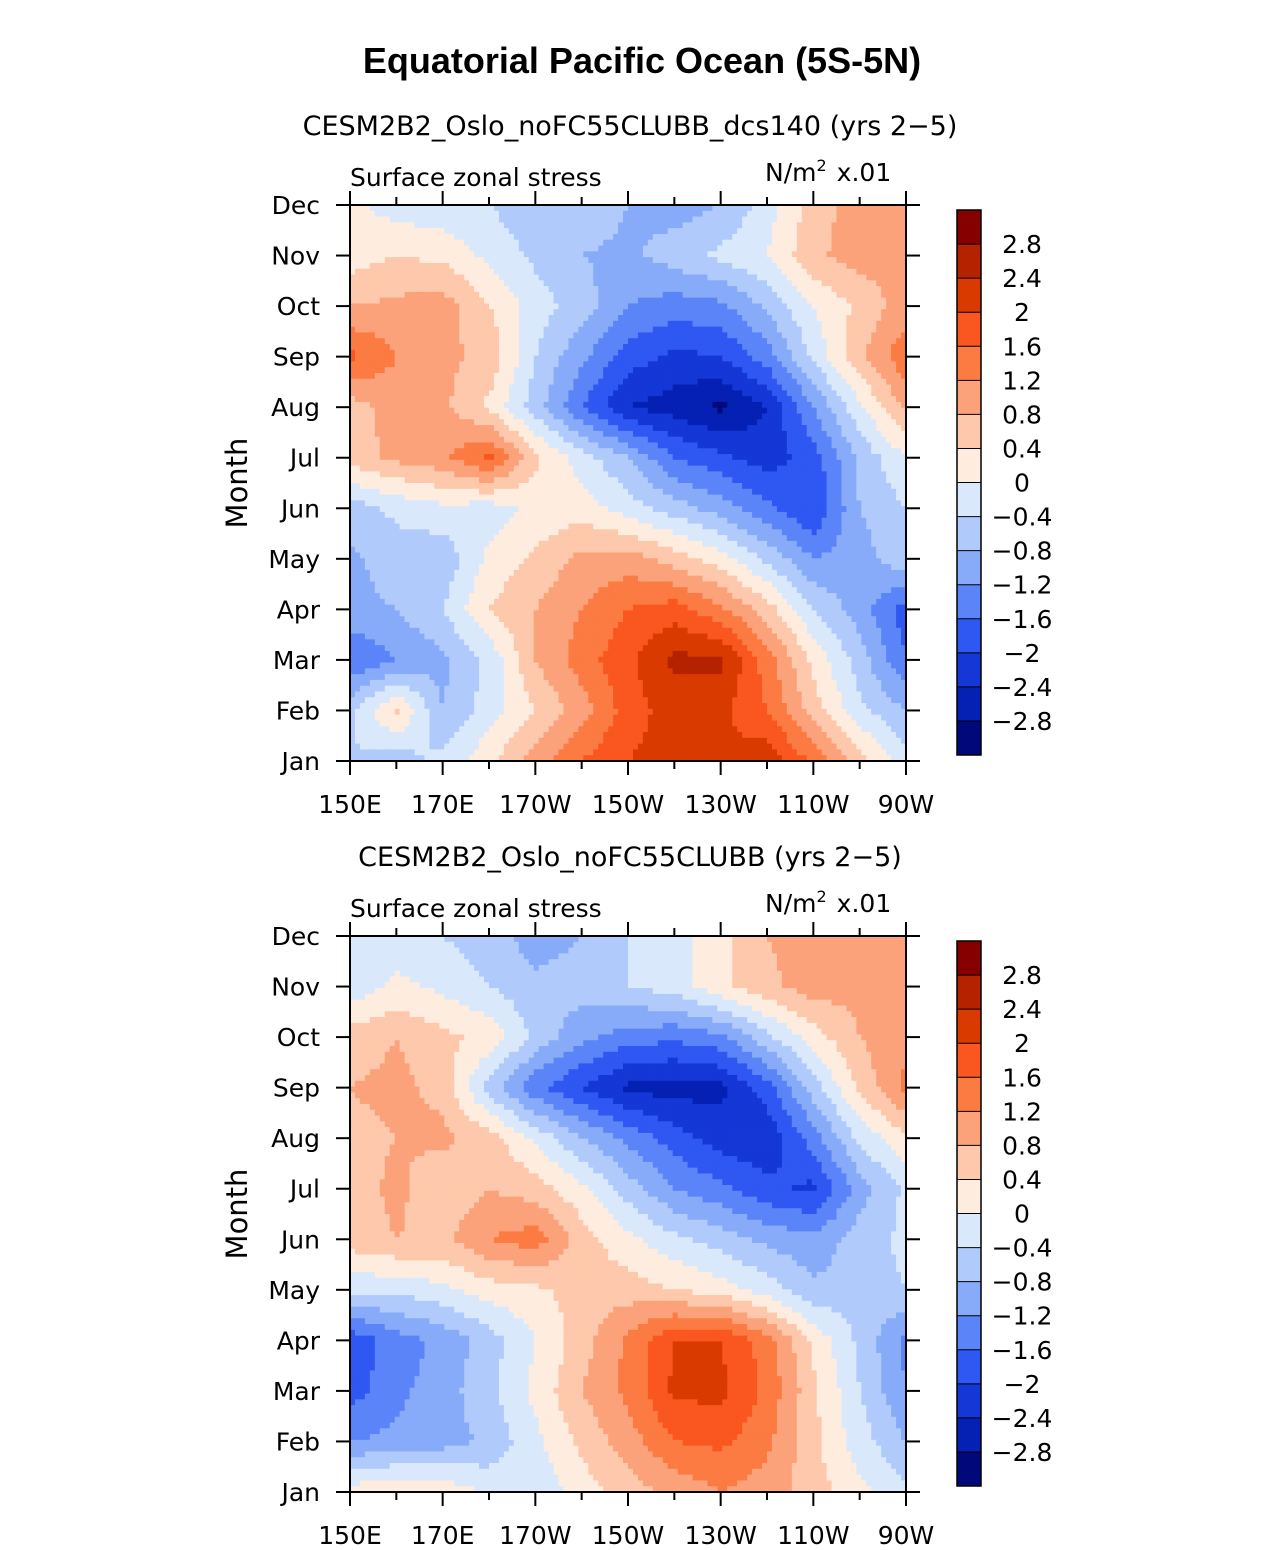 This screenshot has width=1285, height=1550. What do you see at coordinates (864, 172) in the screenshot?
I see `units-scale: x.01` at bounding box center [864, 172].